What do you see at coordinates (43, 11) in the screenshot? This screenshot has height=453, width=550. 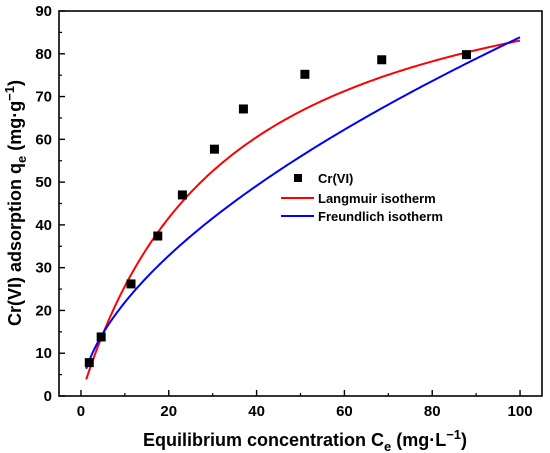 I see `y-tick-label: 90` at bounding box center [43, 11].